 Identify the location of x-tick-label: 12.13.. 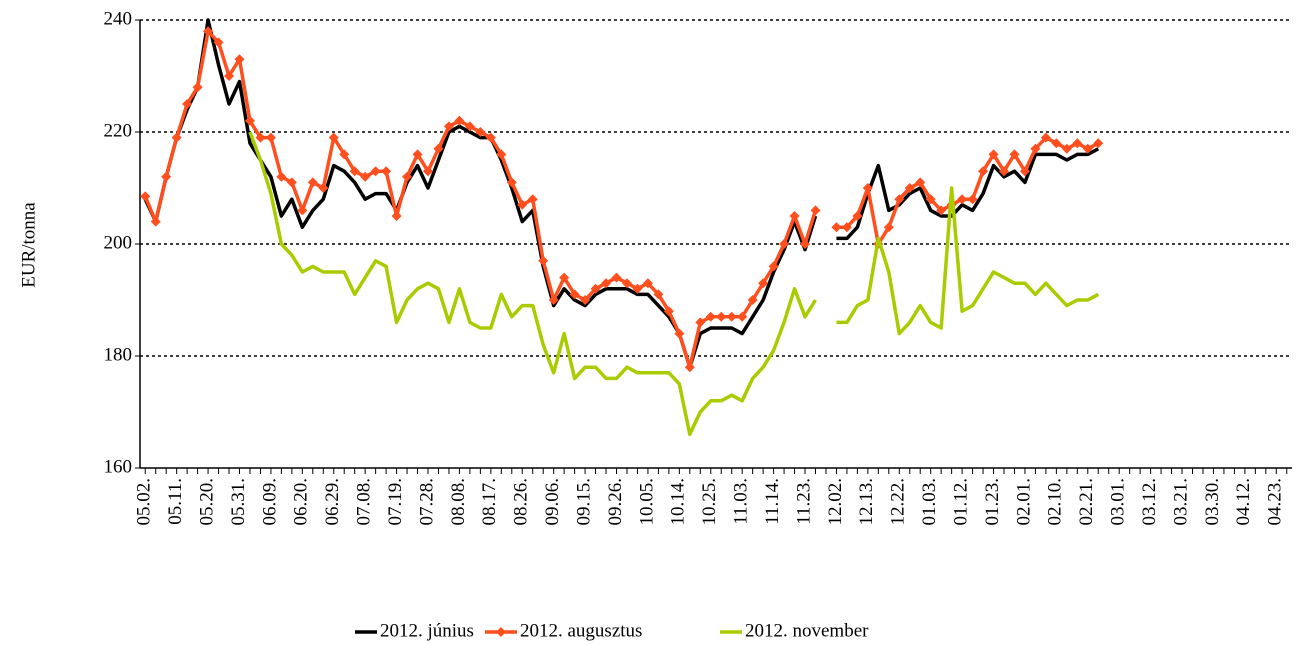
(866, 502).